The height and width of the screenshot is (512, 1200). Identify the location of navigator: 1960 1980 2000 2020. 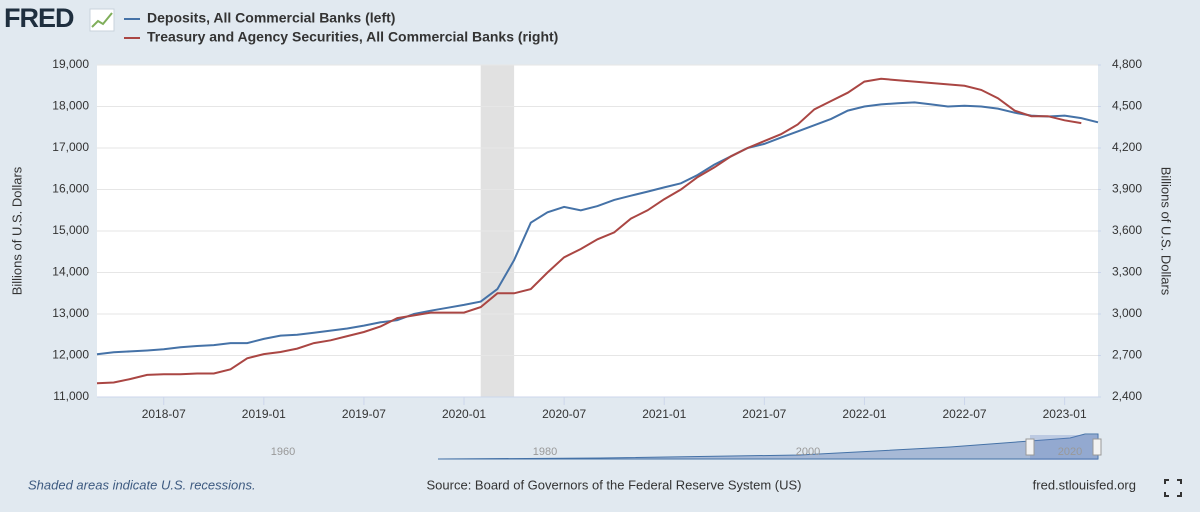
(599, 446).